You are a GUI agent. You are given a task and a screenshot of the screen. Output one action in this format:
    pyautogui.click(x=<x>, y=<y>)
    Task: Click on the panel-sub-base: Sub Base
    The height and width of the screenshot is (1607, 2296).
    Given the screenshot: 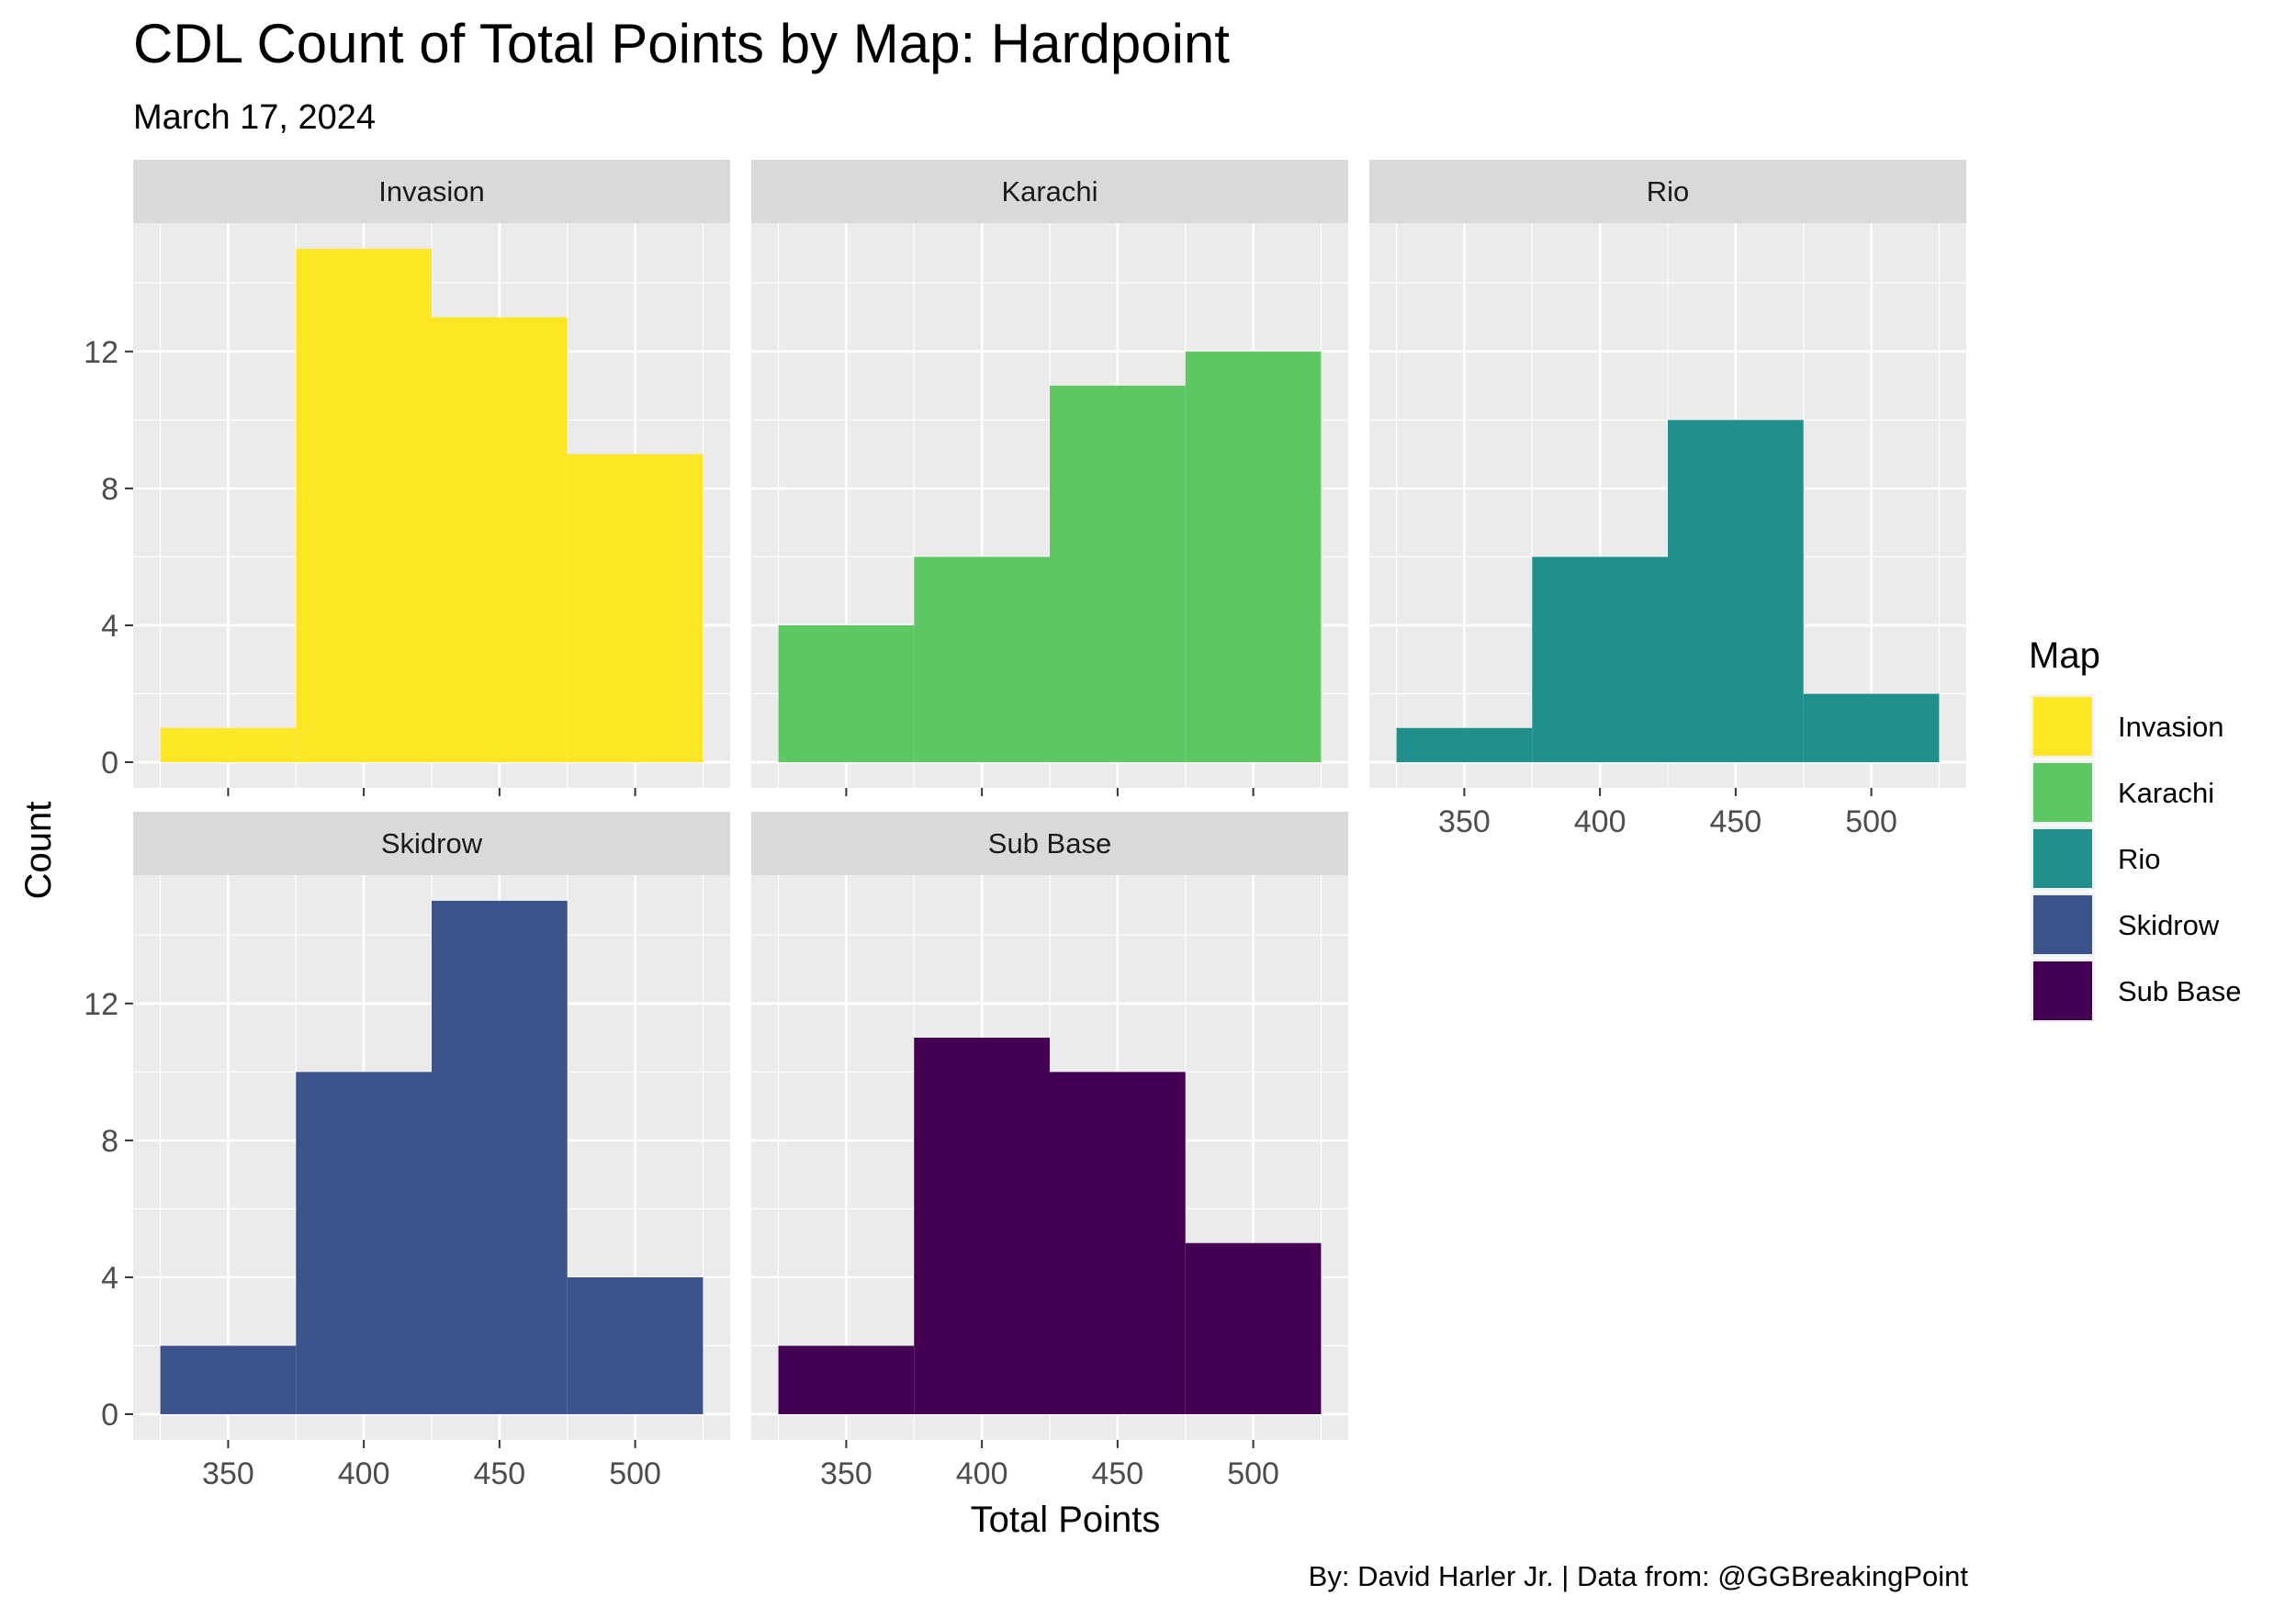 What is the action you would take?
    pyautogui.click(x=1049, y=1126)
    